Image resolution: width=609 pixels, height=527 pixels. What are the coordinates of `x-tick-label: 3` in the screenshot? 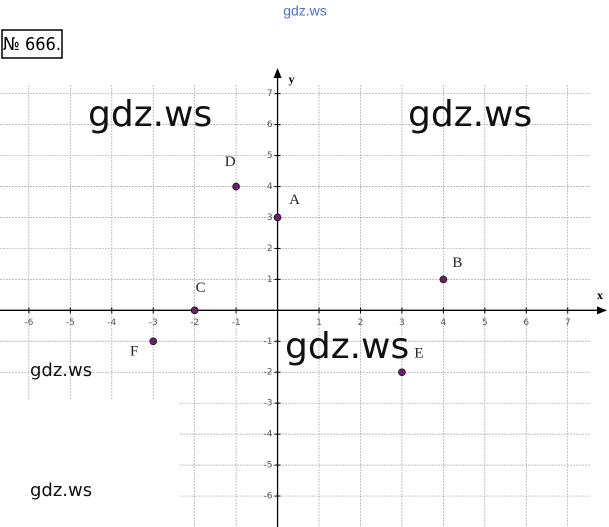 It's located at (402, 323).